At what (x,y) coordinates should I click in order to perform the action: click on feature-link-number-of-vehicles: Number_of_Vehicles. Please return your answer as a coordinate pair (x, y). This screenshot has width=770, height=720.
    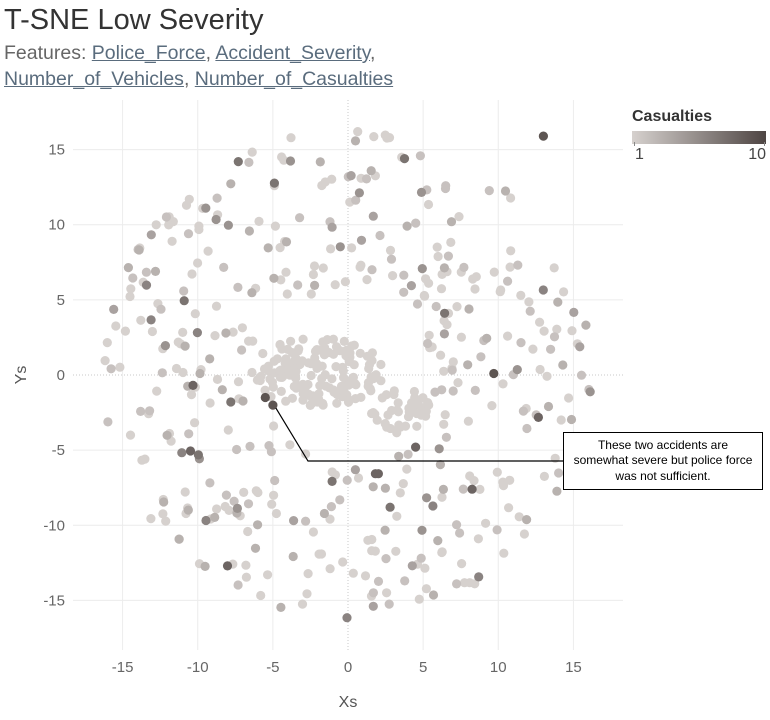
    Looking at the image, I should click on (94, 79).